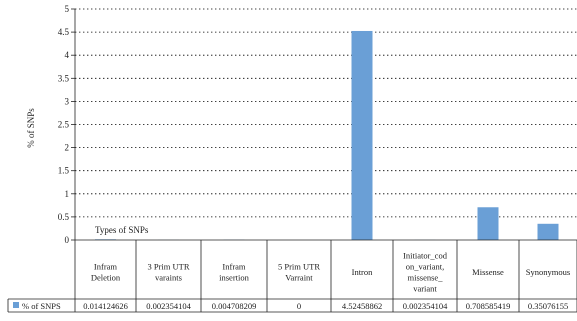  I want to click on category-label: 3 Prim UTR, so click(168, 267).